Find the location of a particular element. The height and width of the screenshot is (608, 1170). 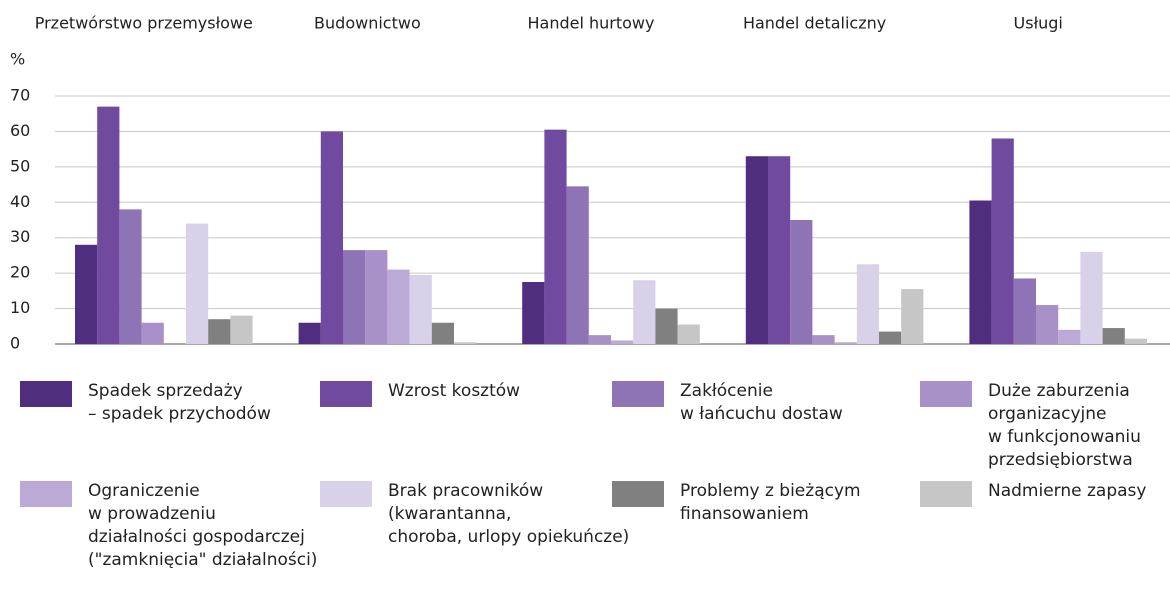

y-tick-label: 60 is located at coordinates (20, 130).